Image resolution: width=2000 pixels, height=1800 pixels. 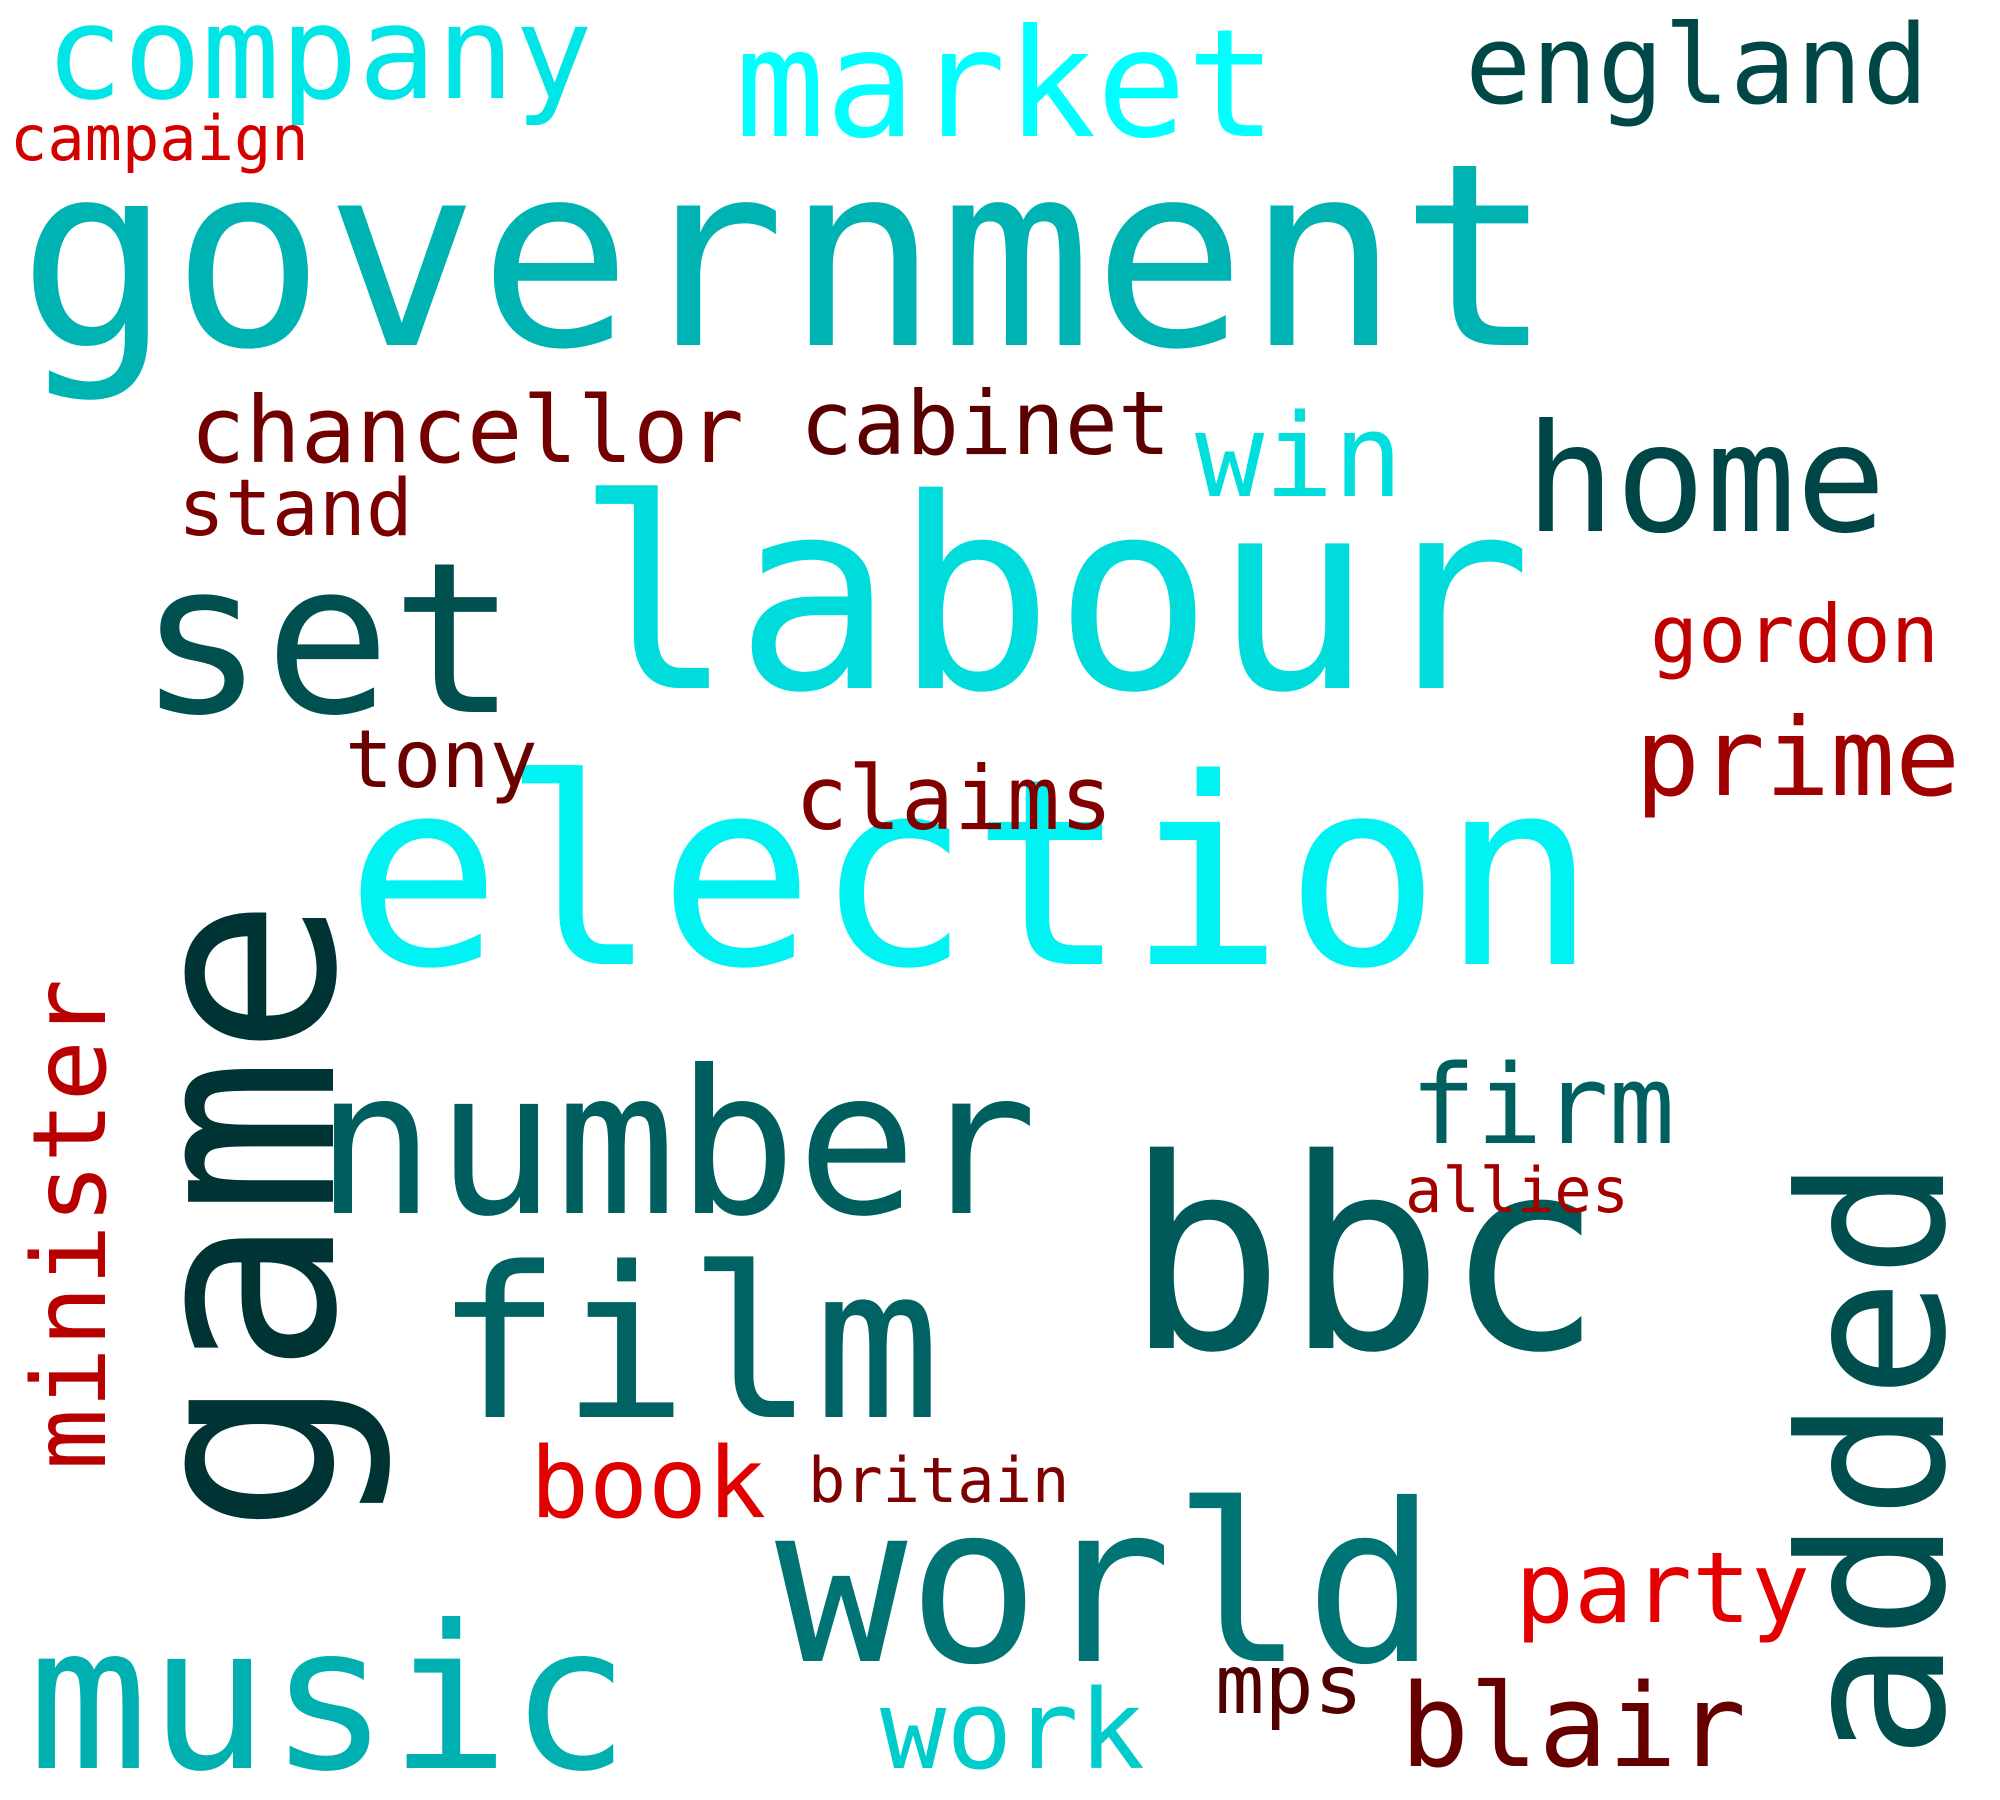 I want to click on word-world: world, so click(x=1106, y=1585).